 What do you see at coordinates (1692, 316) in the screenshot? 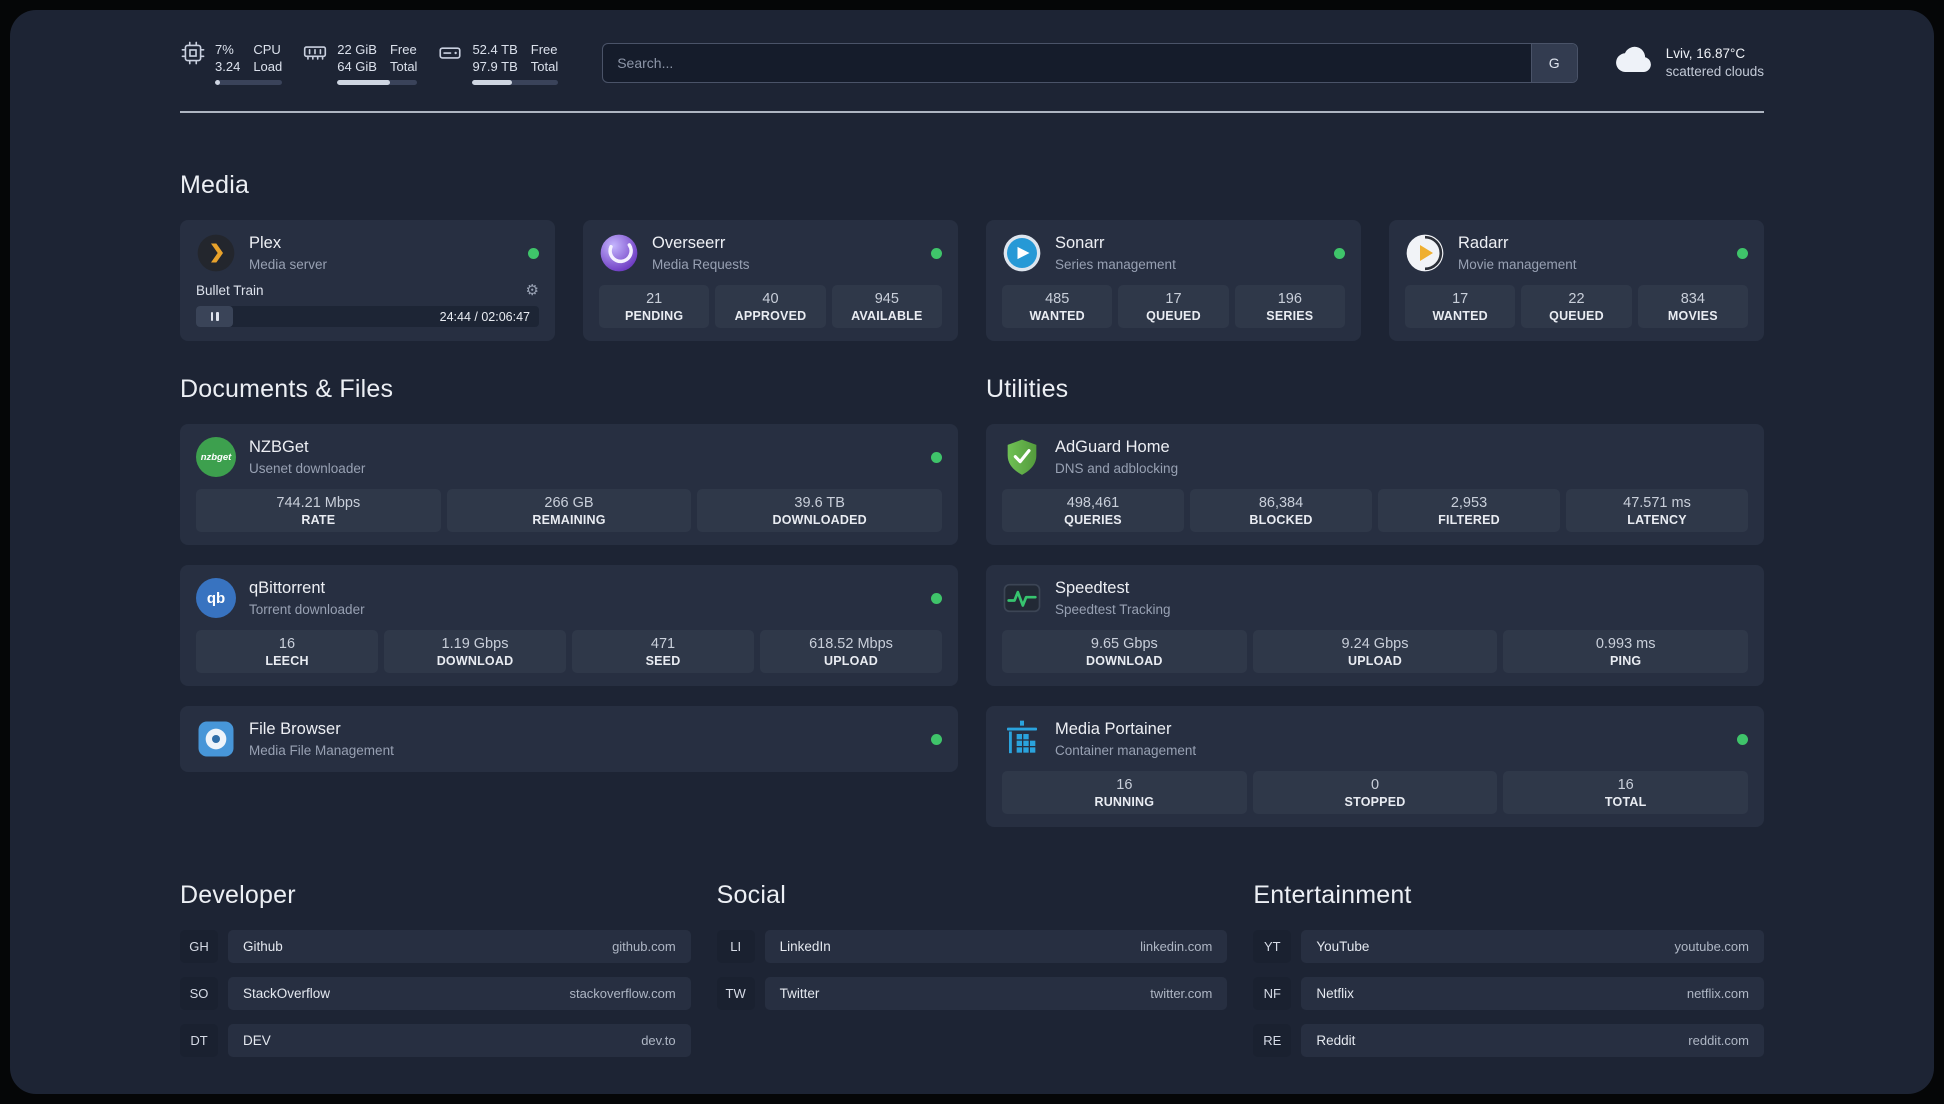
I see `stat-label: MOVIES` at bounding box center [1692, 316].